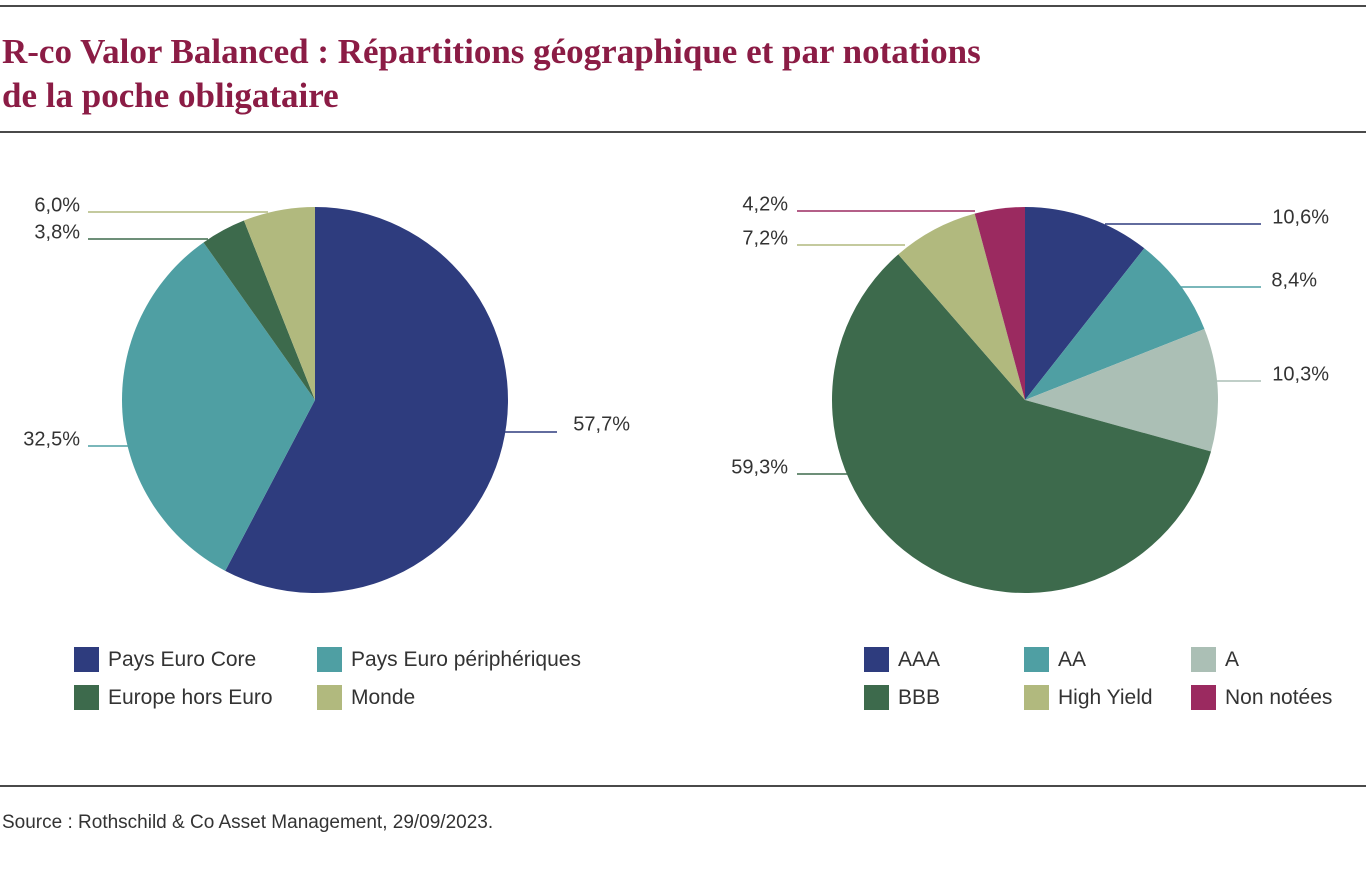  Describe the element at coordinates (367, 400) in the screenshot. I see `pie-slice-pays-euro-core` at that location.